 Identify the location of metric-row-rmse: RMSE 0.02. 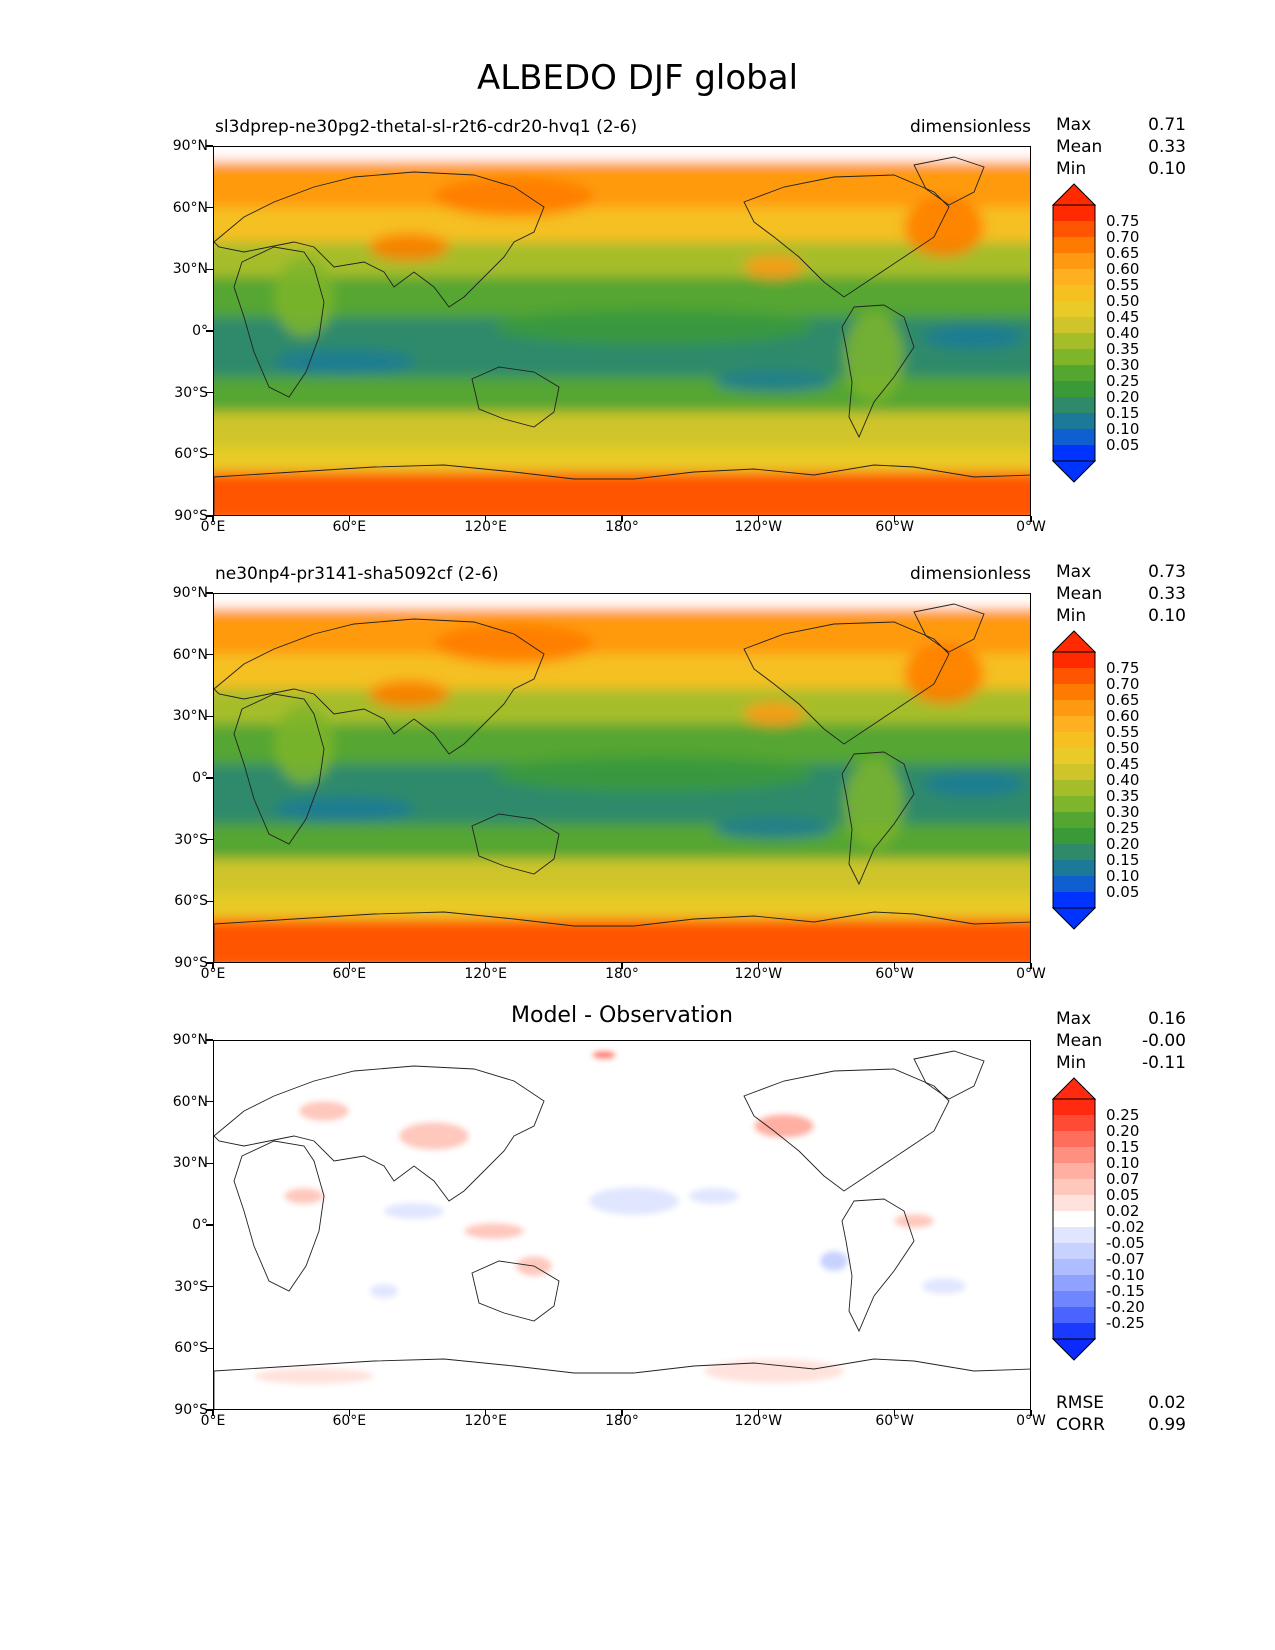
(1121, 1404).